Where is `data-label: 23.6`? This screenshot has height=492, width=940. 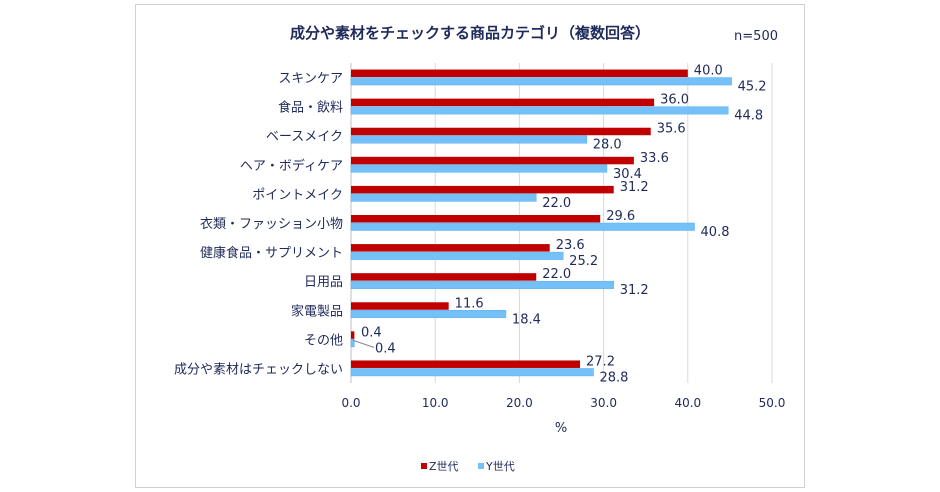 data-label: 23.6 is located at coordinates (570, 245).